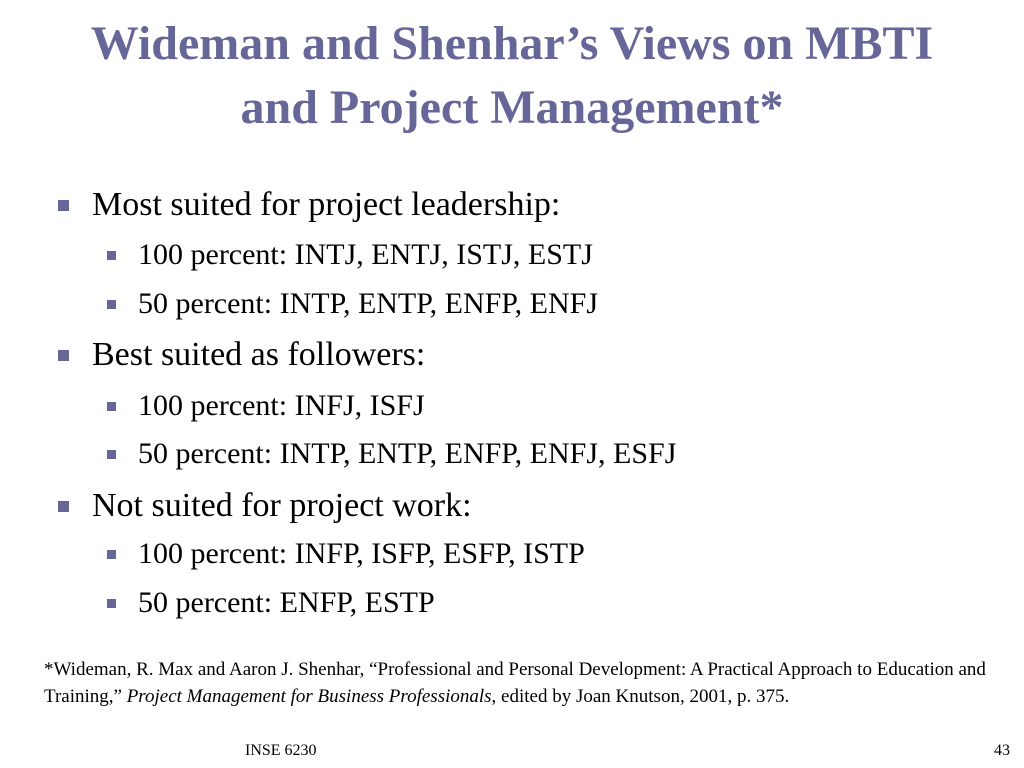  Describe the element at coordinates (259, 354) in the screenshot. I see `bullet-text: Best suited as followers:` at that location.